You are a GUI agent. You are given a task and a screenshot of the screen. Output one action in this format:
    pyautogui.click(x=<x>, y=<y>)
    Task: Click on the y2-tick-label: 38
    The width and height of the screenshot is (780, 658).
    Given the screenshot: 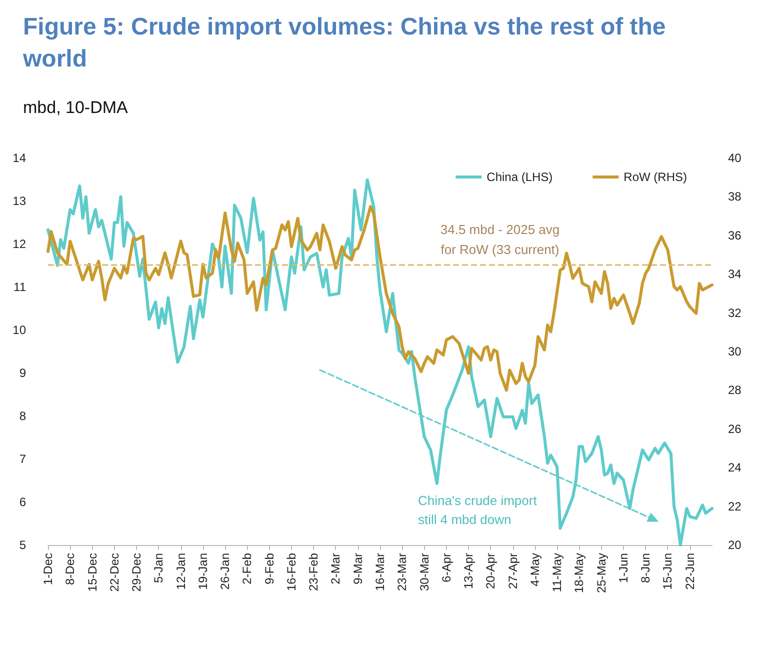 What is the action you would take?
    pyautogui.click(x=735, y=197)
    